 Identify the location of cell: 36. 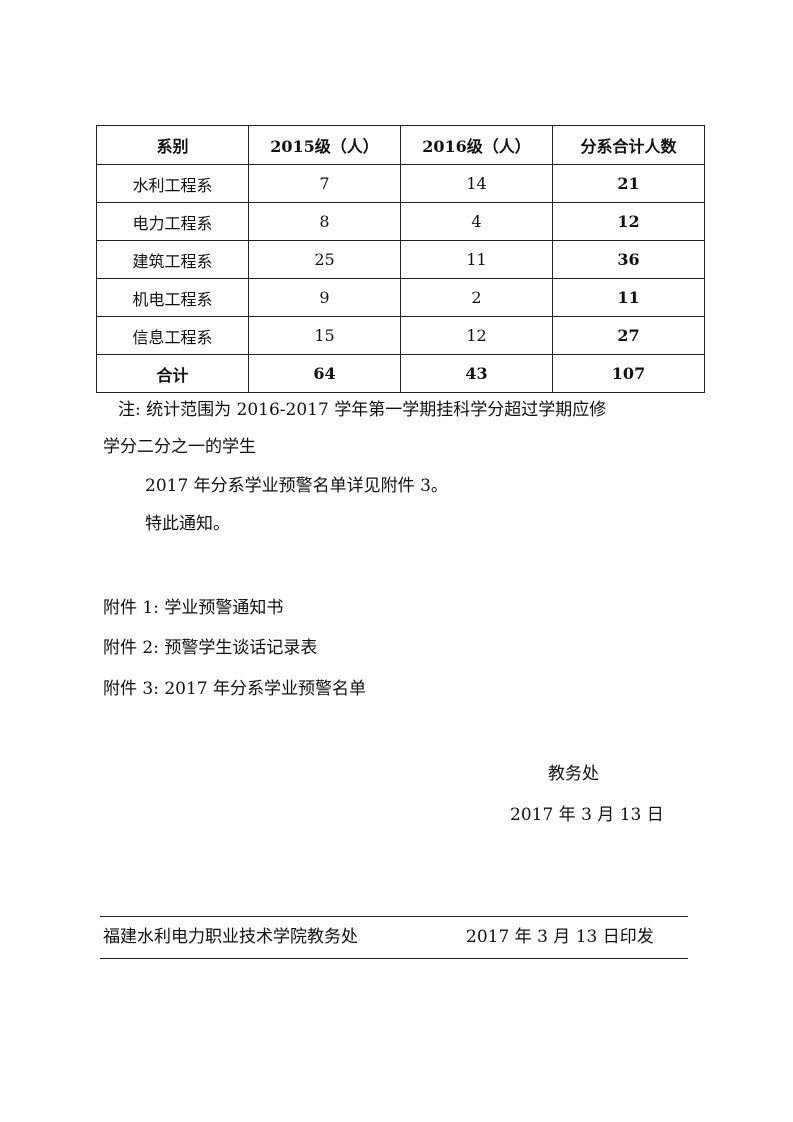
(628, 259).